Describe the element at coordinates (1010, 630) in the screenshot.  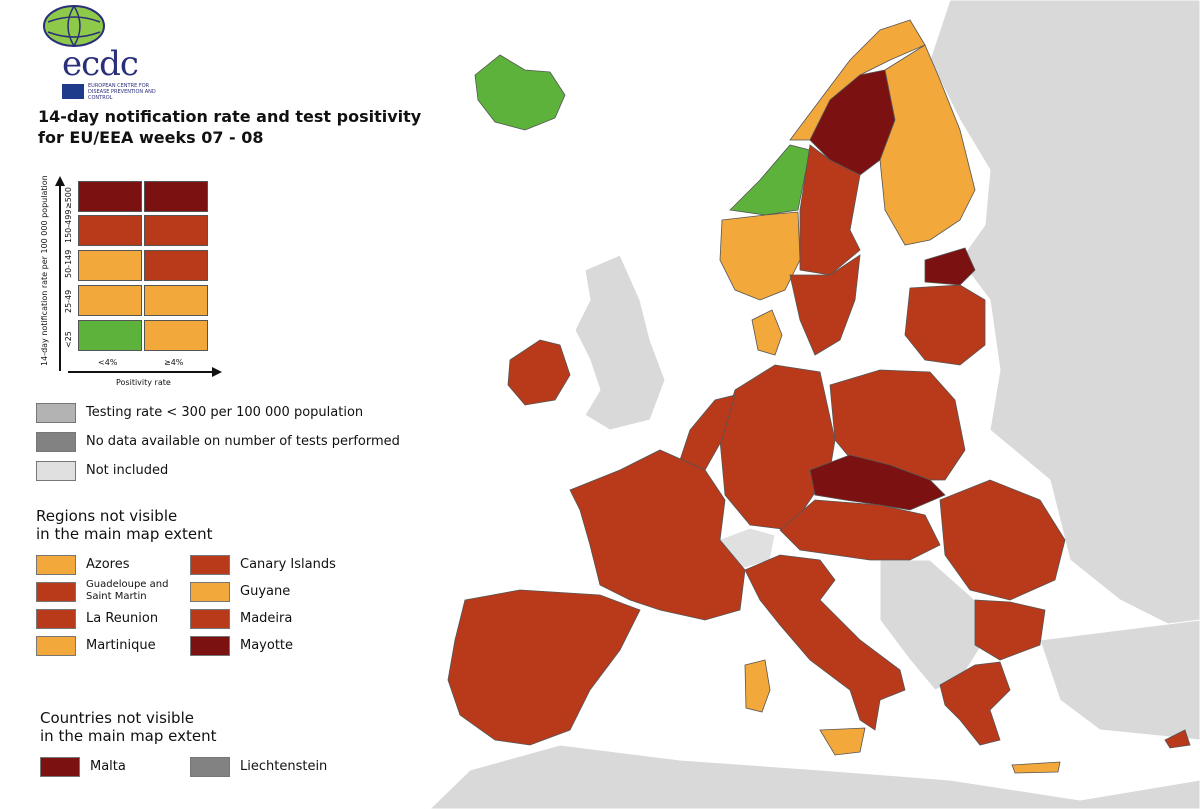
I see `region-bulgaria` at that location.